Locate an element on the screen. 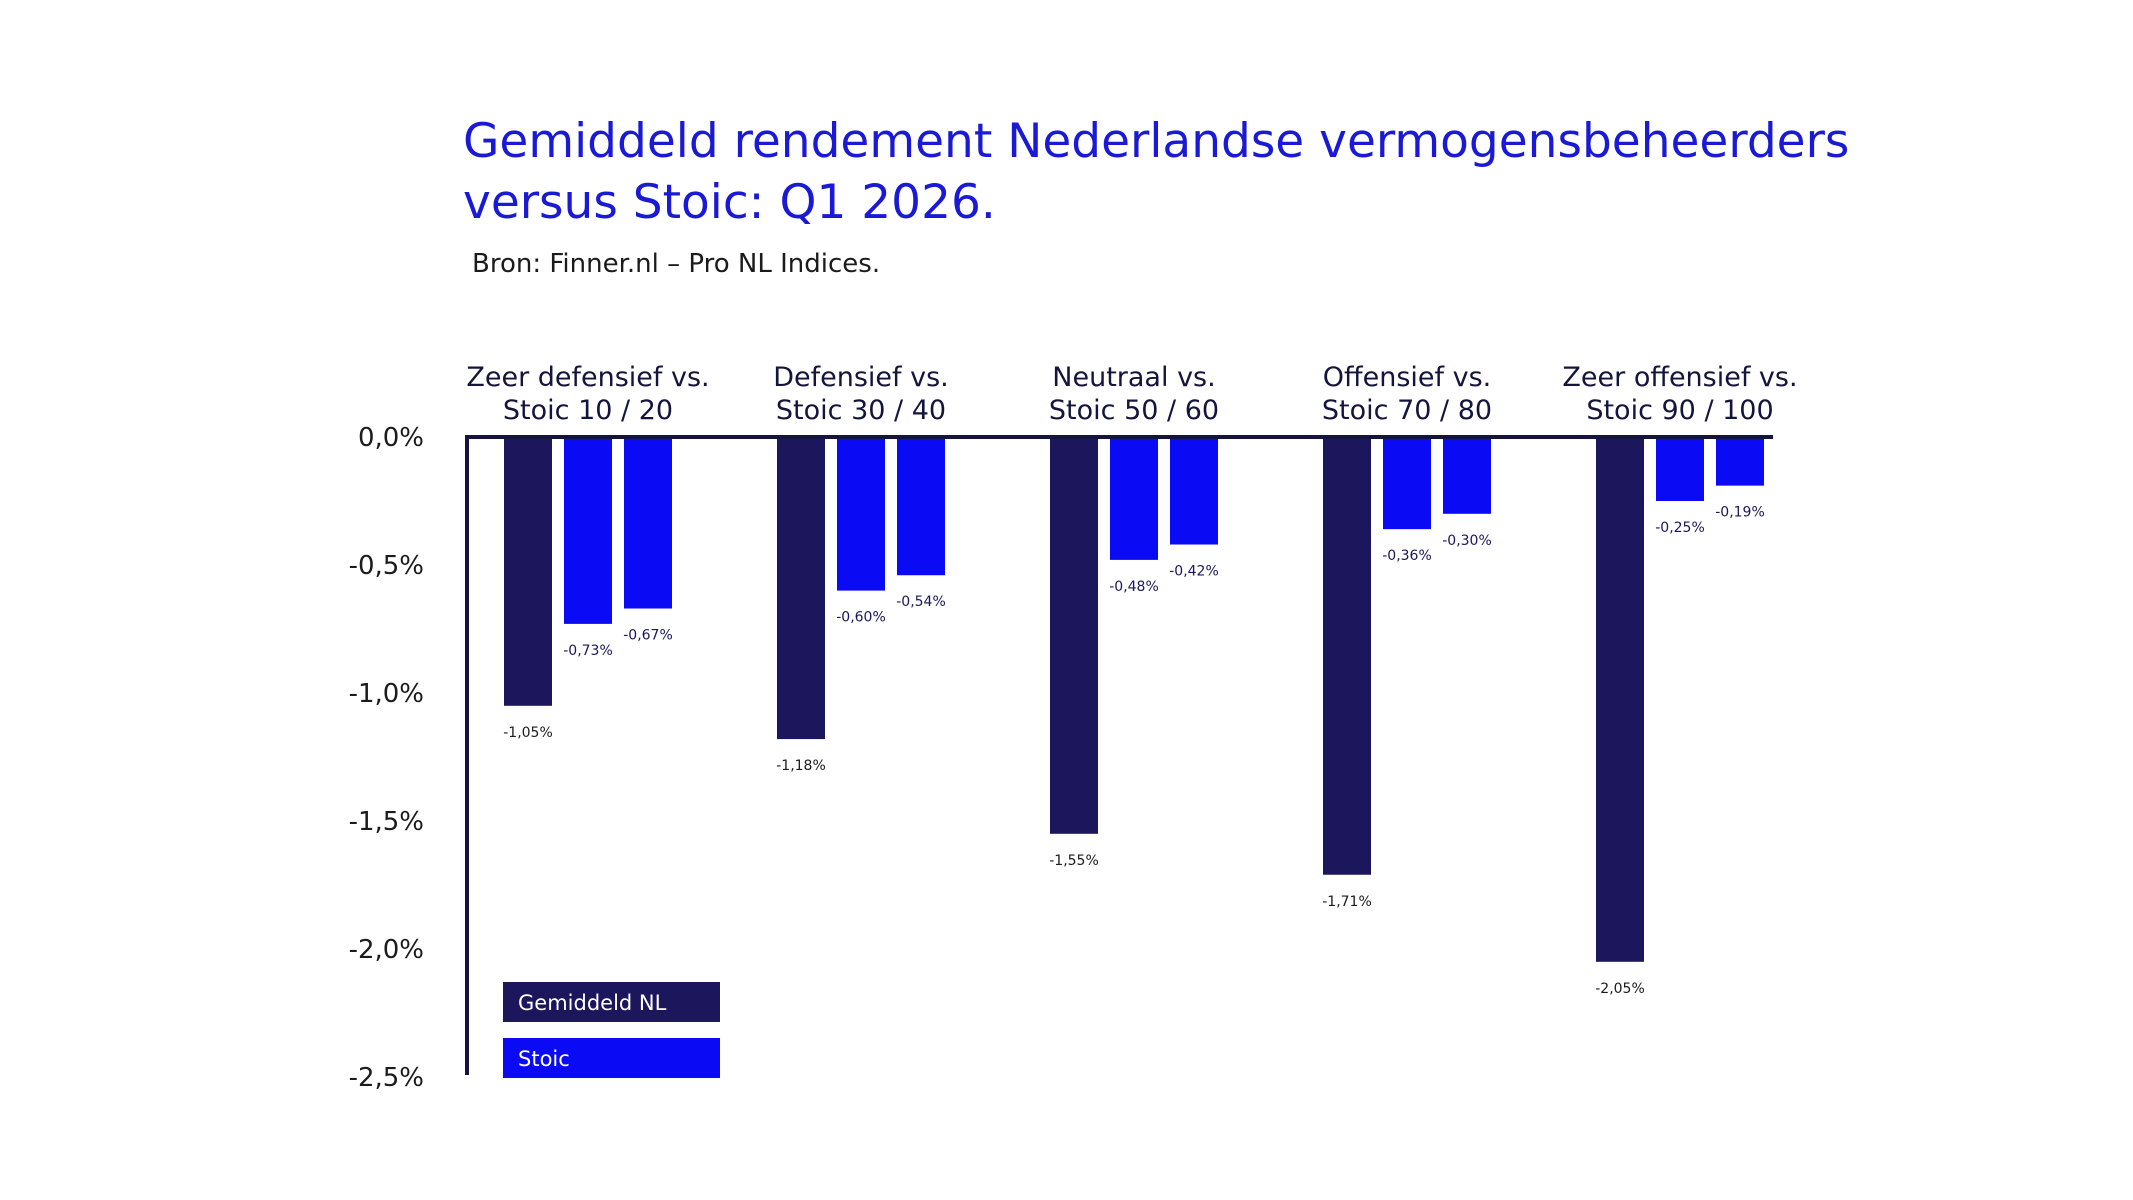 Image resolution: width=2133 pixels, height=1200 pixels. category-label: Stoic 10 / 20 is located at coordinates (588, 410).